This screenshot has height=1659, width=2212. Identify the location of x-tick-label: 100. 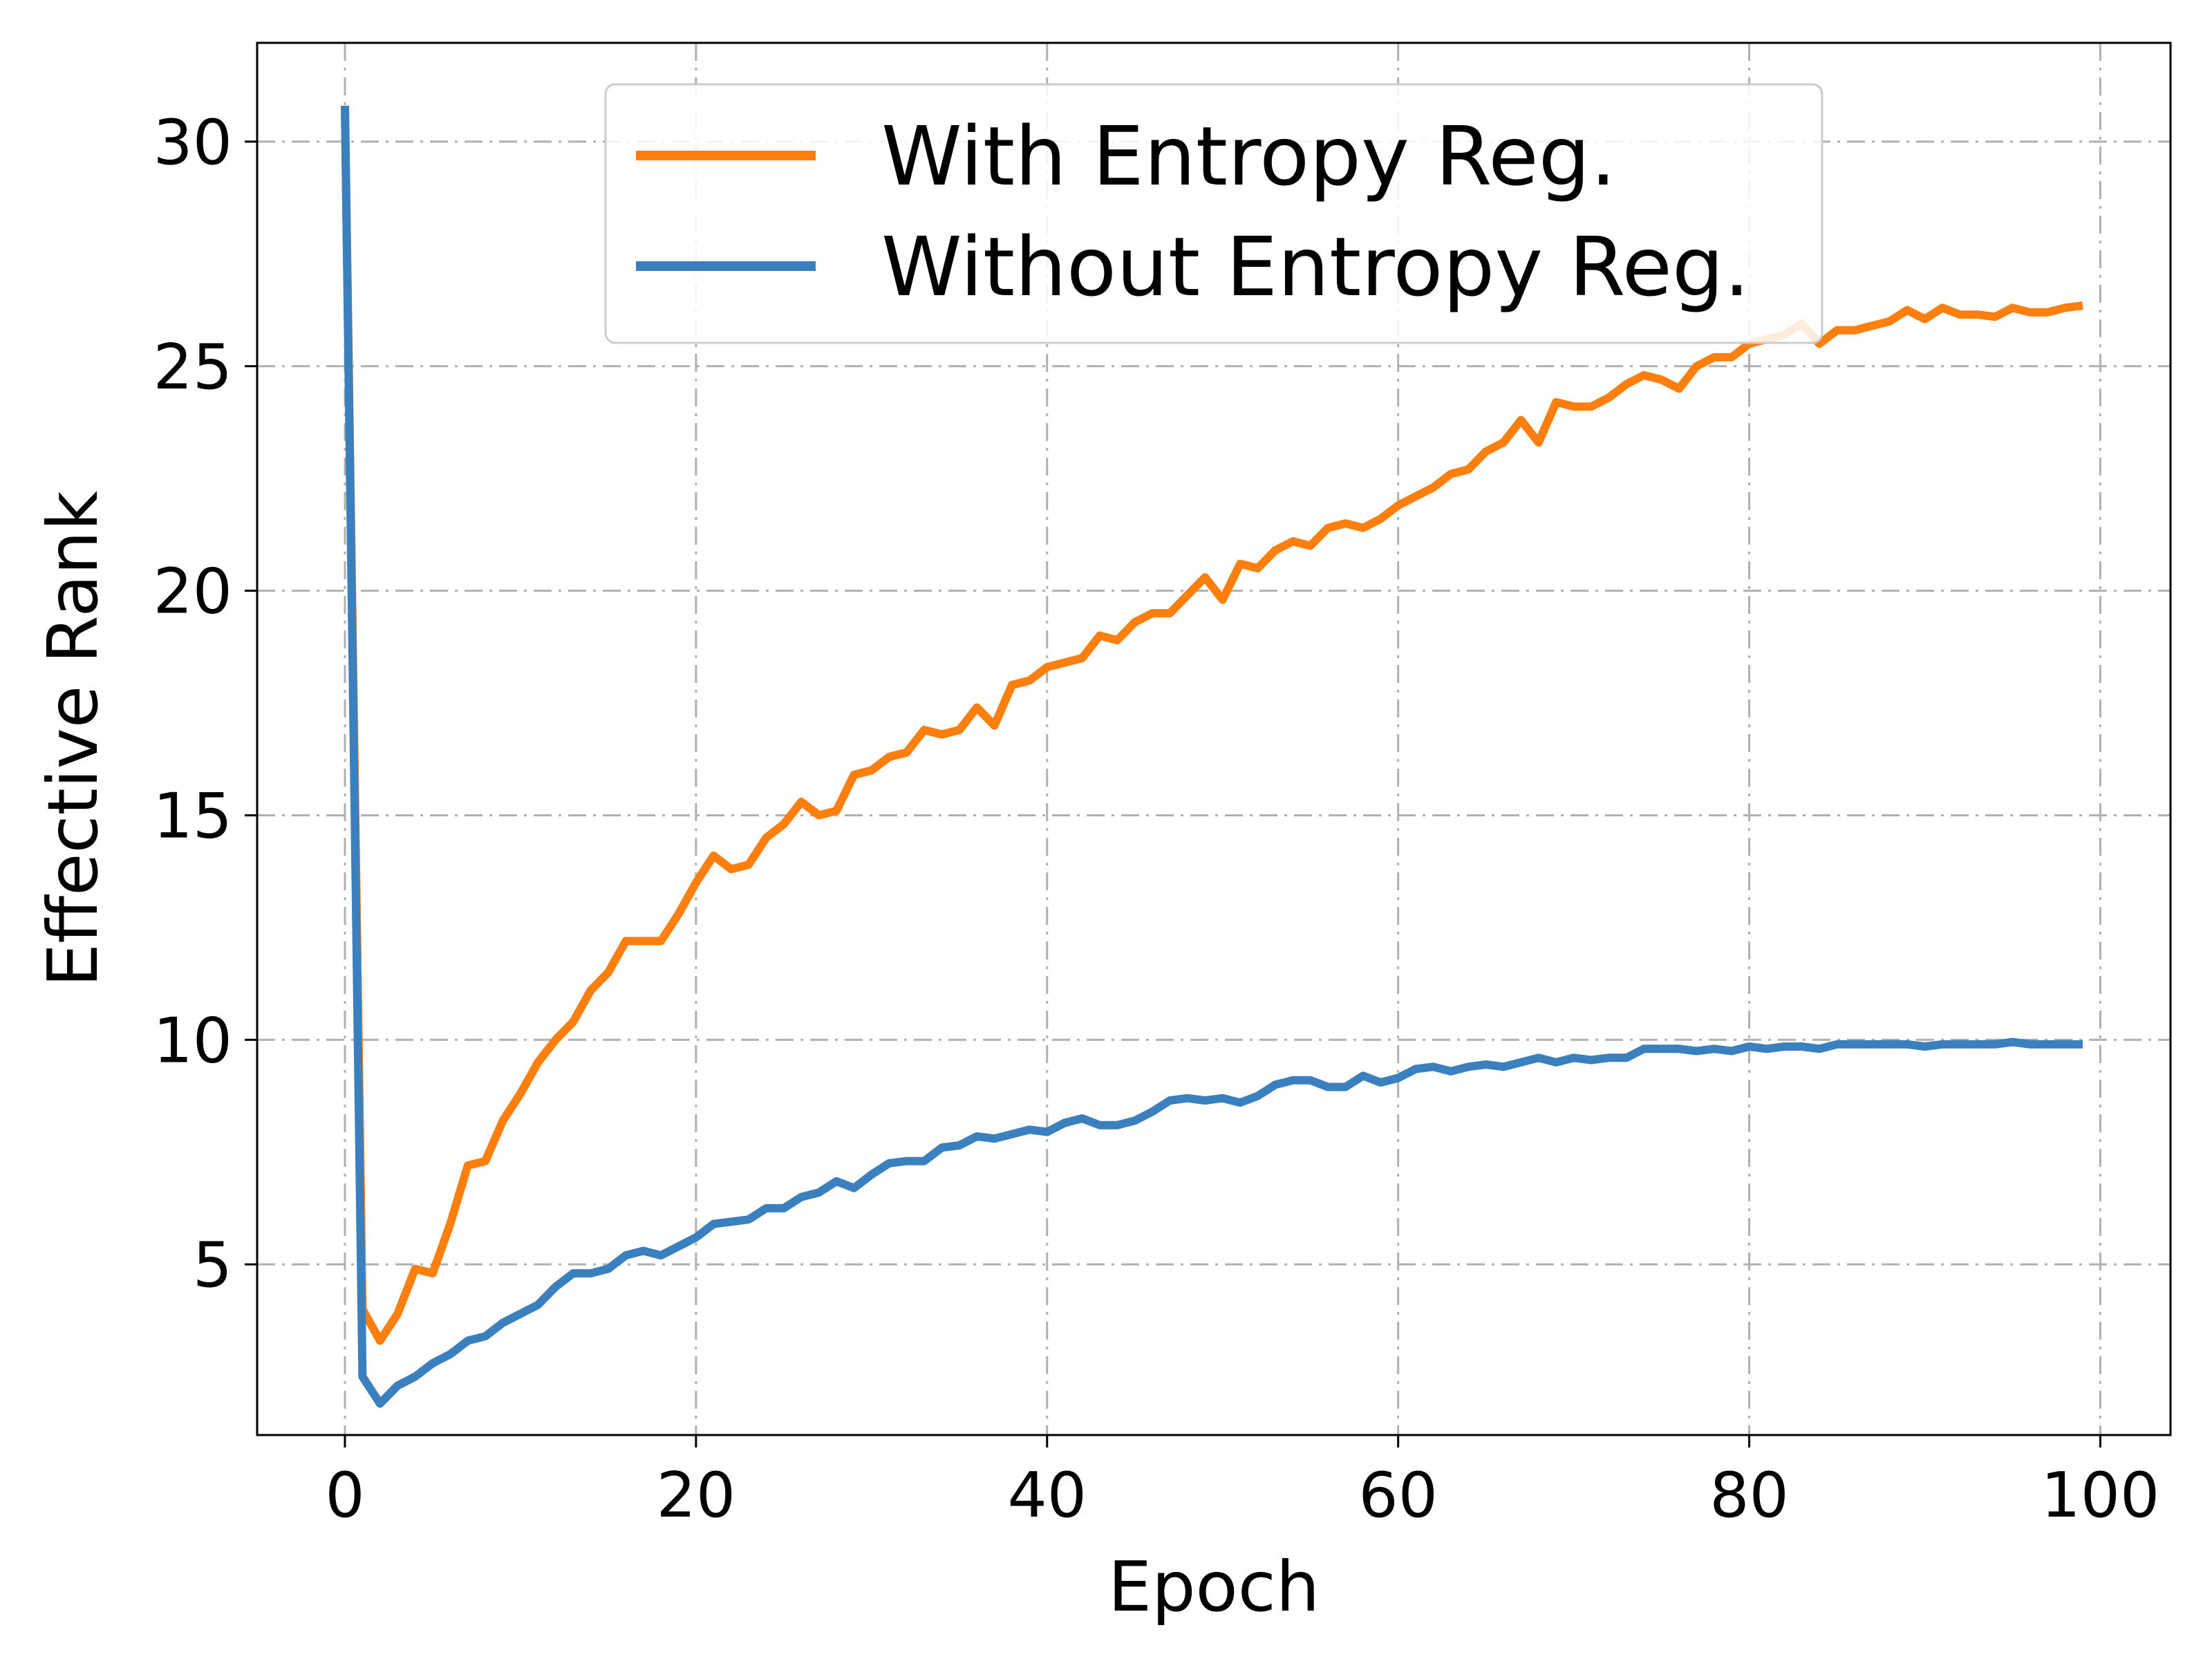
(2100, 1495).